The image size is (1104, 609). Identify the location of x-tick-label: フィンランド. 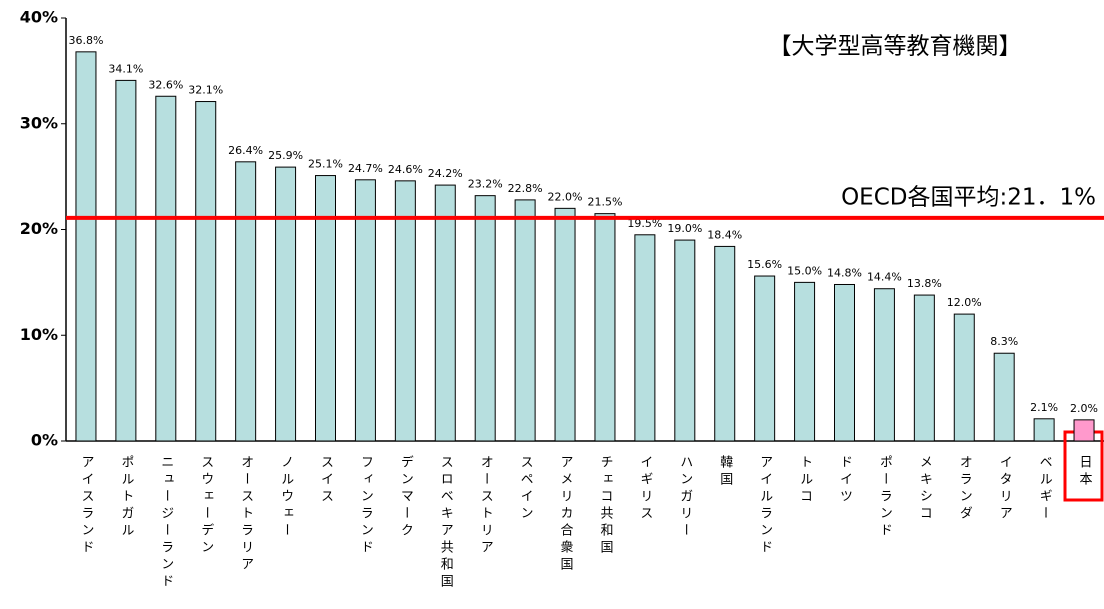
(365, 506).